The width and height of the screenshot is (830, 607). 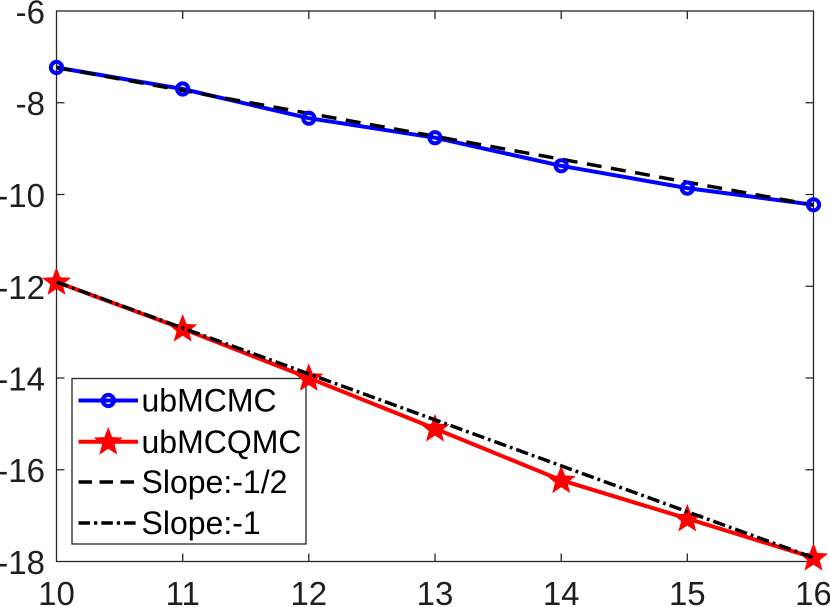 I want to click on svg-text: -12, so click(x=22, y=287).